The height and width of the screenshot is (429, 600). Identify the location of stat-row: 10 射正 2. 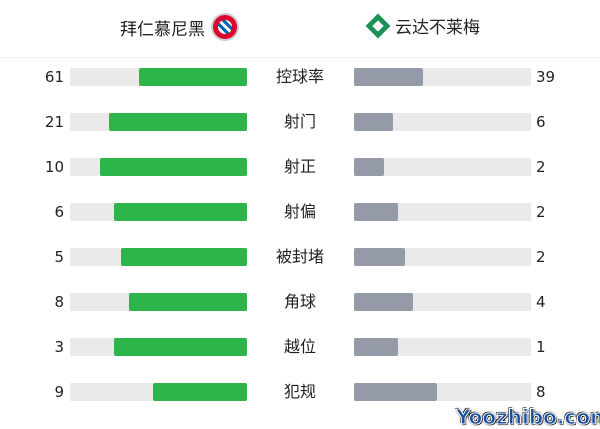
(300, 167).